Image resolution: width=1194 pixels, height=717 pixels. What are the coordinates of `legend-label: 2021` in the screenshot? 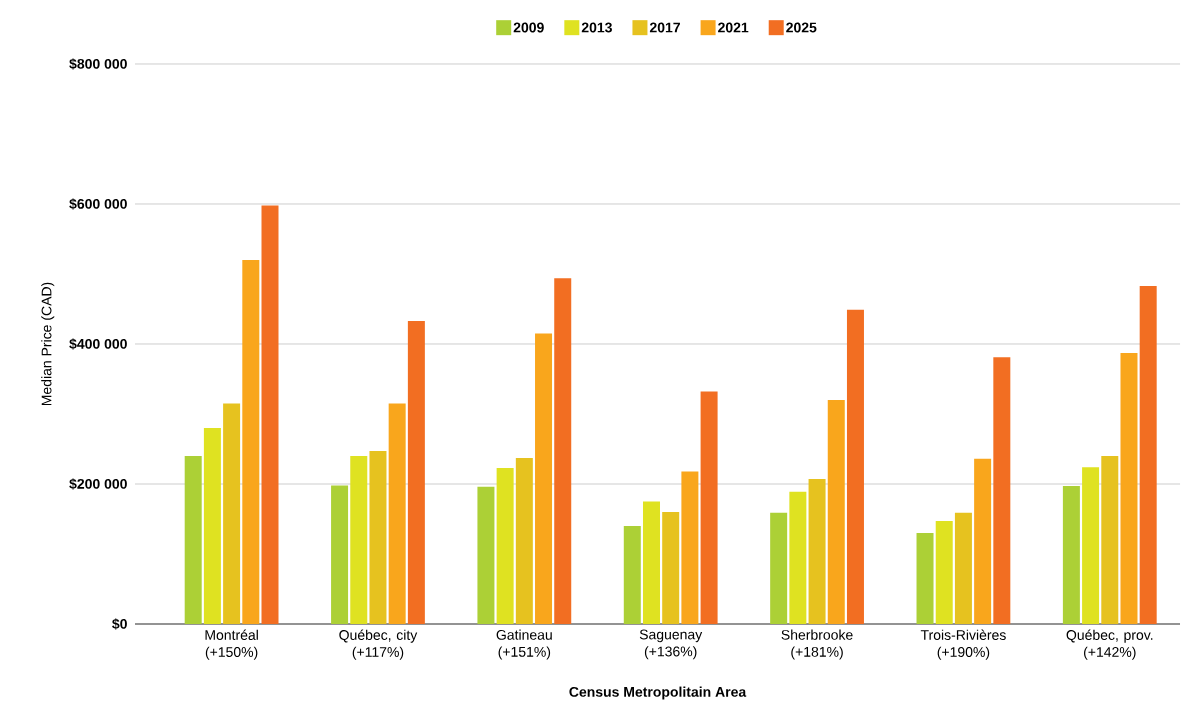 It's located at (733, 27).